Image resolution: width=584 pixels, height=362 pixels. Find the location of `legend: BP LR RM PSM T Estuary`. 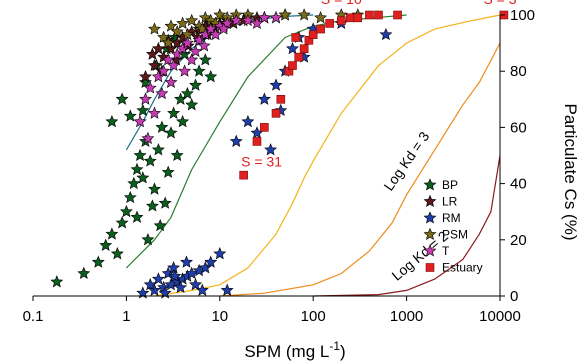

legend: BP LR RM PSM T Estuary is located at coordinates (453, 226).